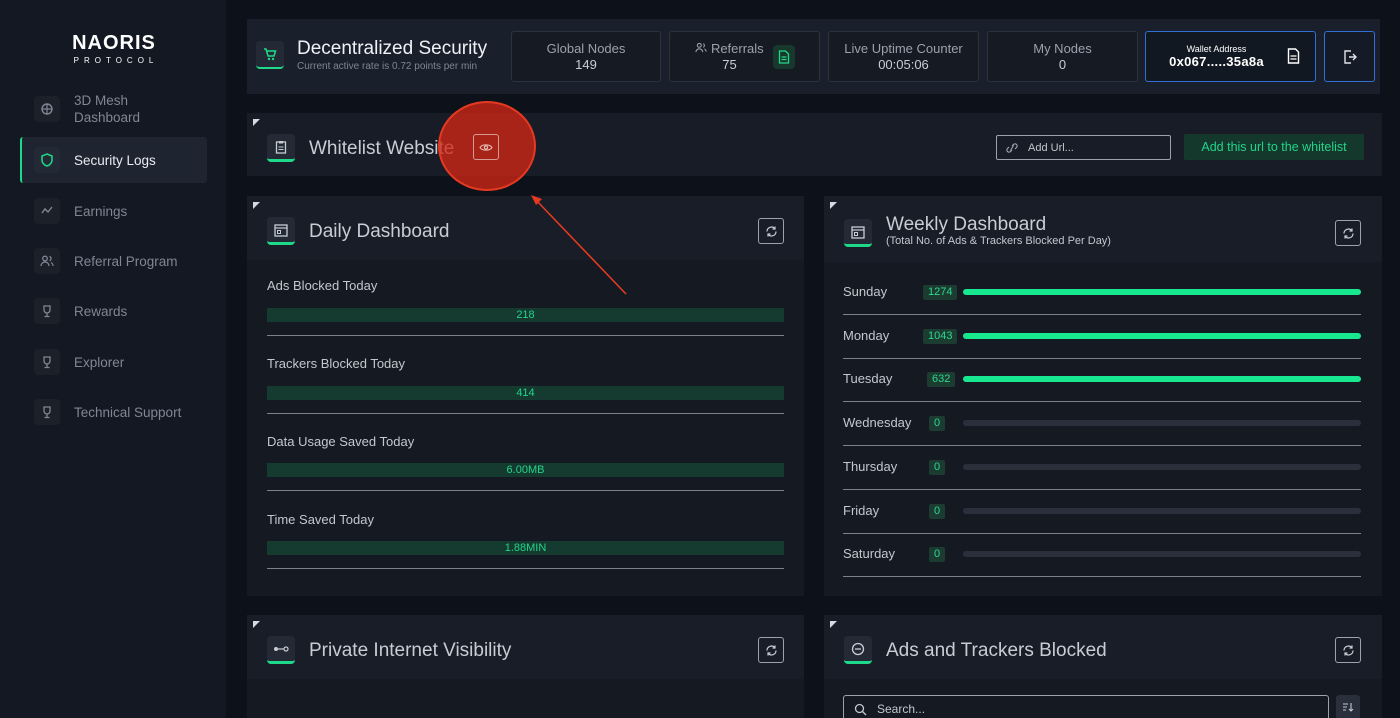 This screenshot has height=718, width=1400. Describe the element at coordinates (1102, 386) in the screenshot. I see `weekly-day-row: Tuesday 632` at that location.